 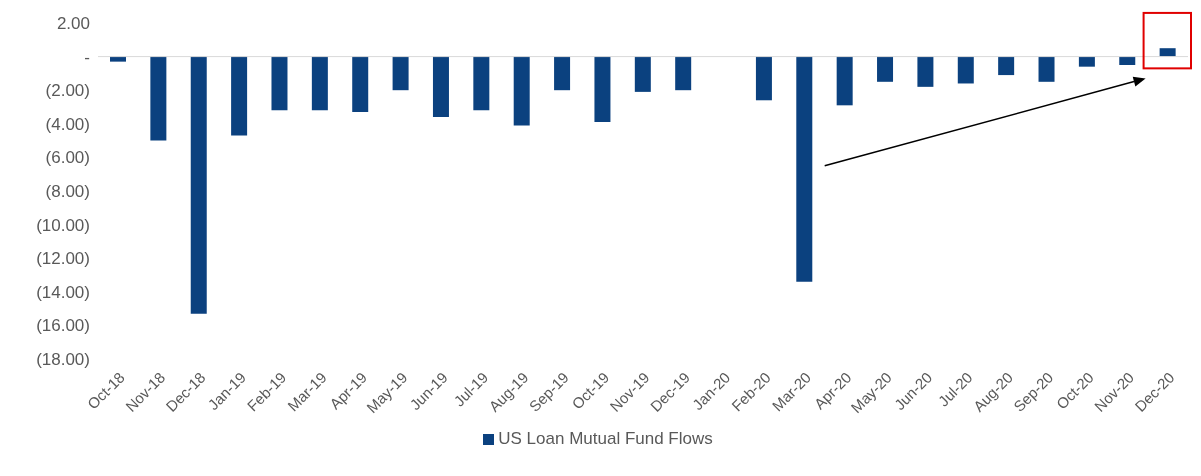 I want to click on y-tick-label: (2.00), so click(x=67, y=91).